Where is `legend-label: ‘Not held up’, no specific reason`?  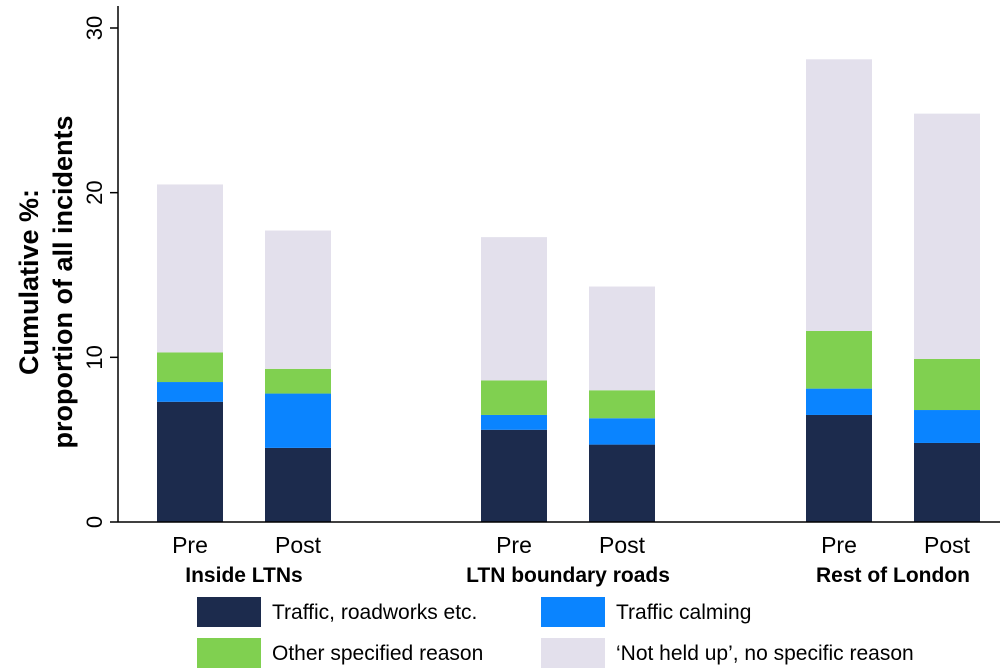 legend-label: ‘Not held up’, no specific reason is located at coordinates (765, 653).